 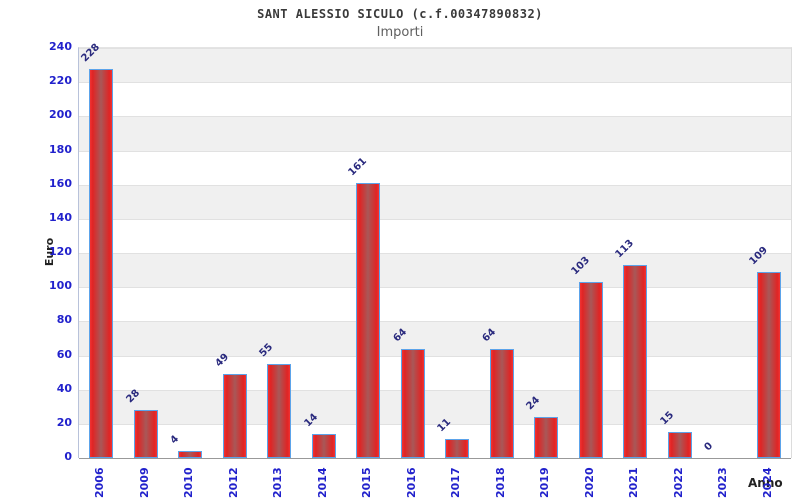 What do you see at coordinates (189, 482) in the screenshot?
I see `x-tick-label: 2010` at bounding box center [189, 482].